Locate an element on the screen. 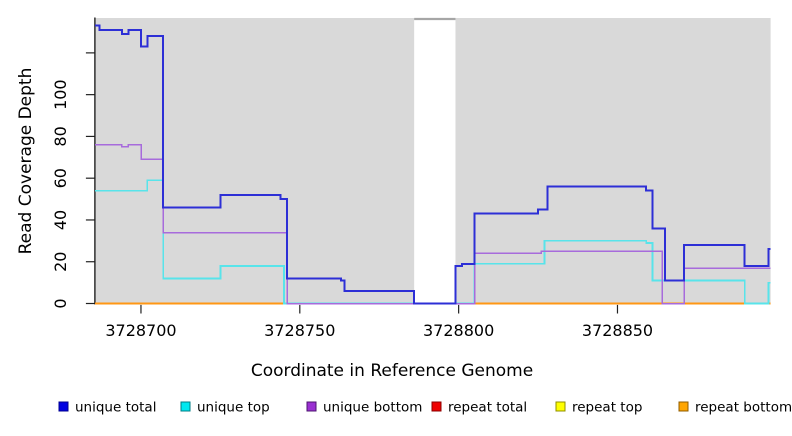 This screenshot has width=792, height=436. legend-label: unique top is located at coordinates (233, 408).